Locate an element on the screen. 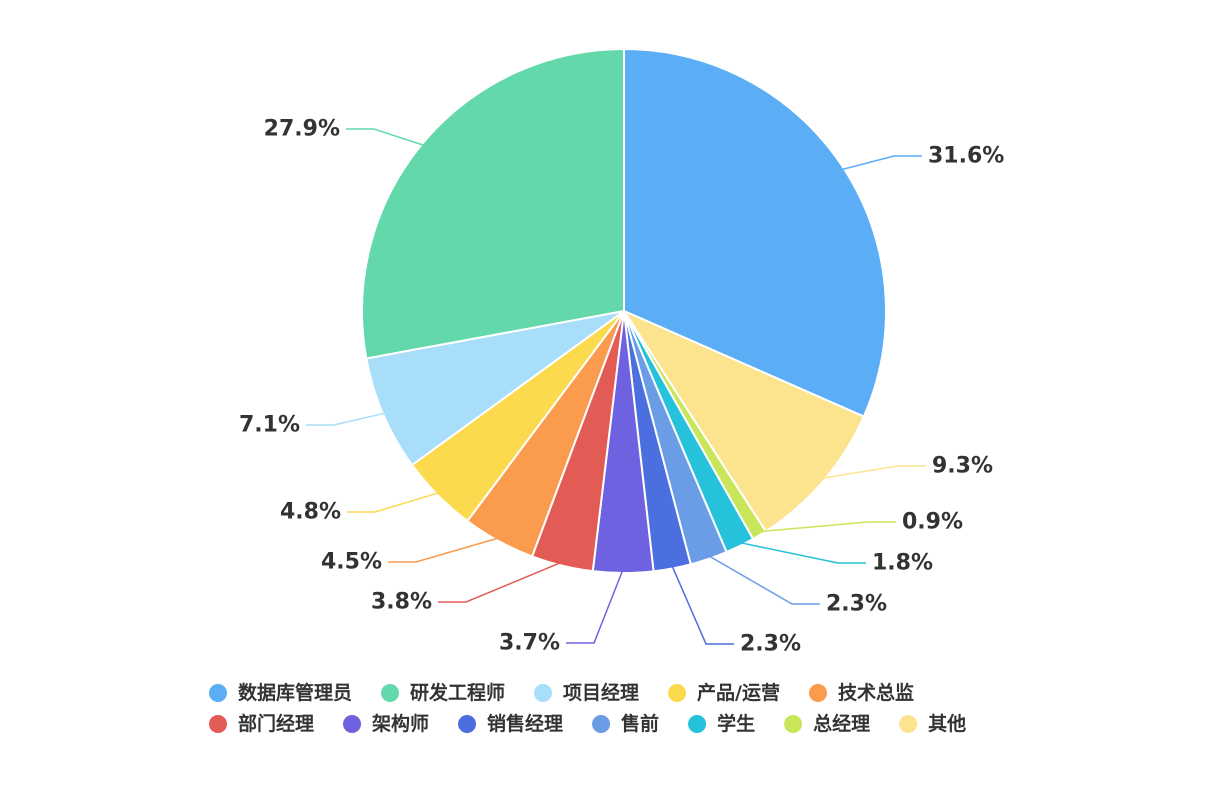 The image size is (1226, 787). slice-label-4: 2.3% is located at coordinates (856, 604).